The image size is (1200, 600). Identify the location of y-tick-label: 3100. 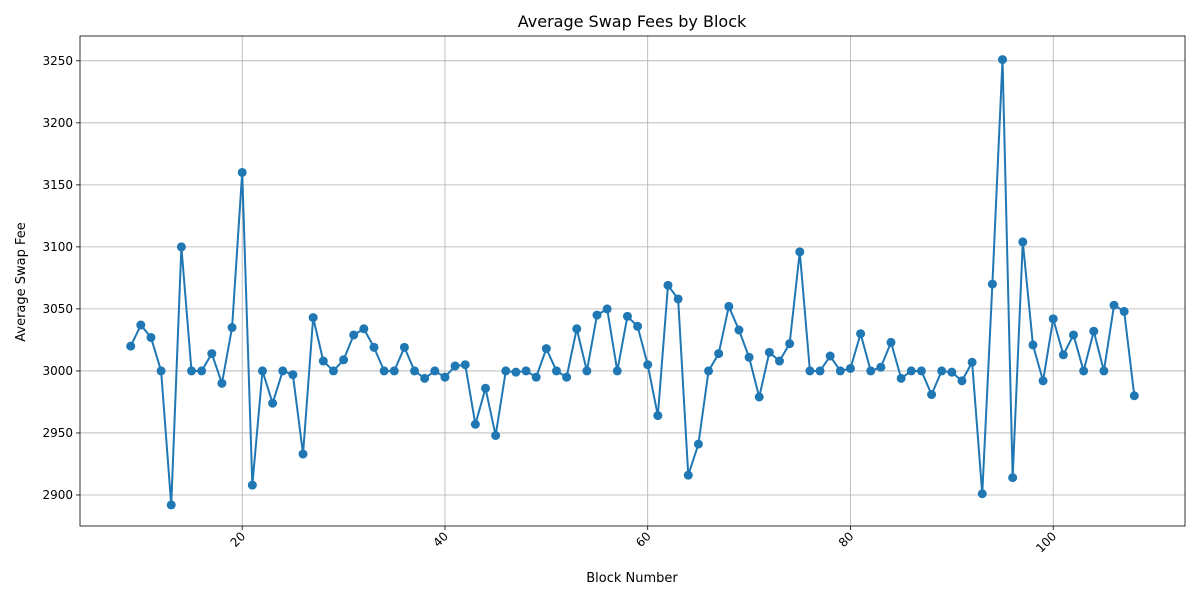
(57, 247).